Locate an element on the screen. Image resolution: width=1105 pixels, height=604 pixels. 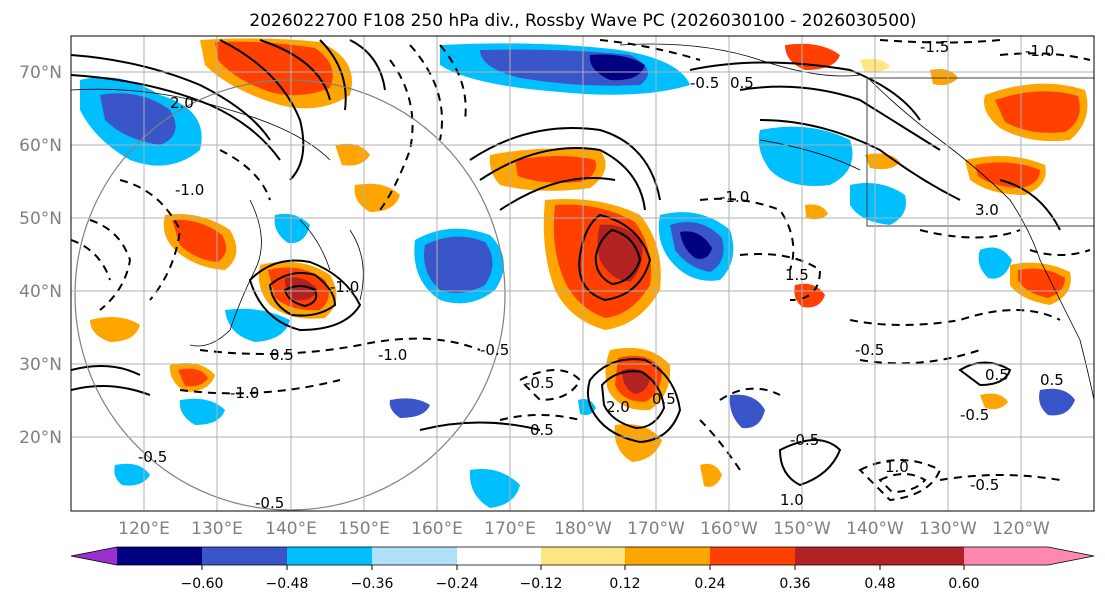
colorbar-tick-label: 0.48 is located at coordinates (879, 584).